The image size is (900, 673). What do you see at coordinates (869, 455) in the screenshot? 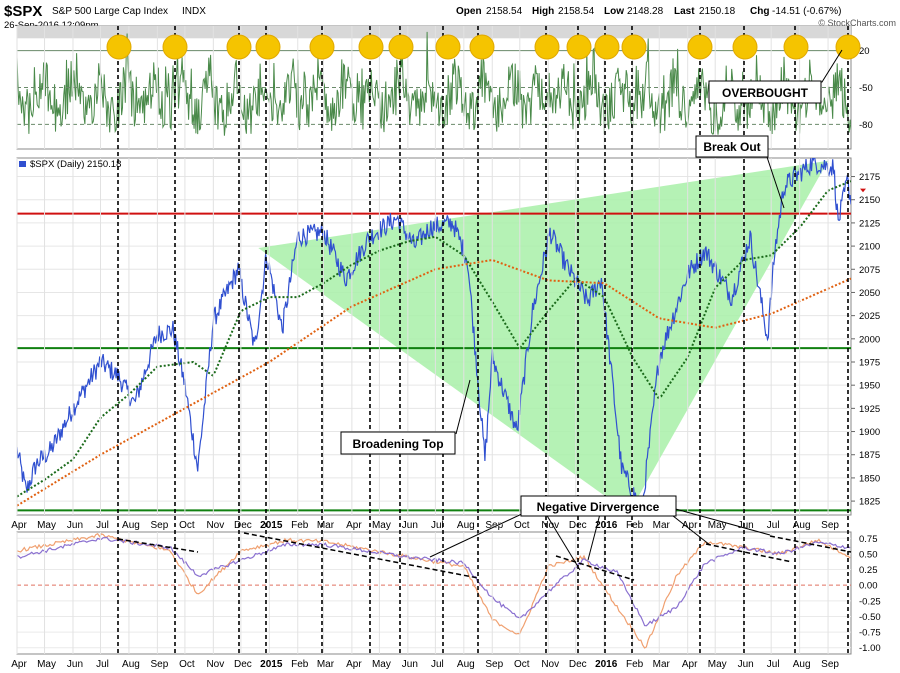
I see `price-tick-label: 1875` at bounding box center [869, 455].